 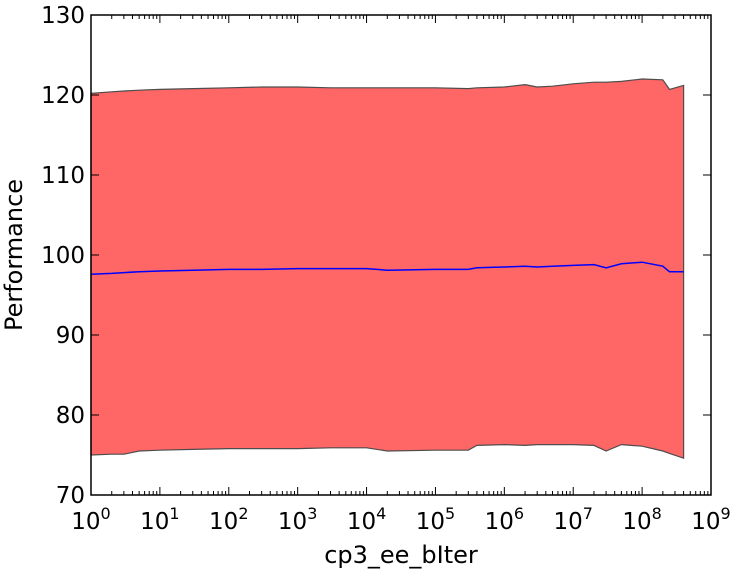 I want to click on x-tick-label: 10⁷, so click(x=572, y=519).